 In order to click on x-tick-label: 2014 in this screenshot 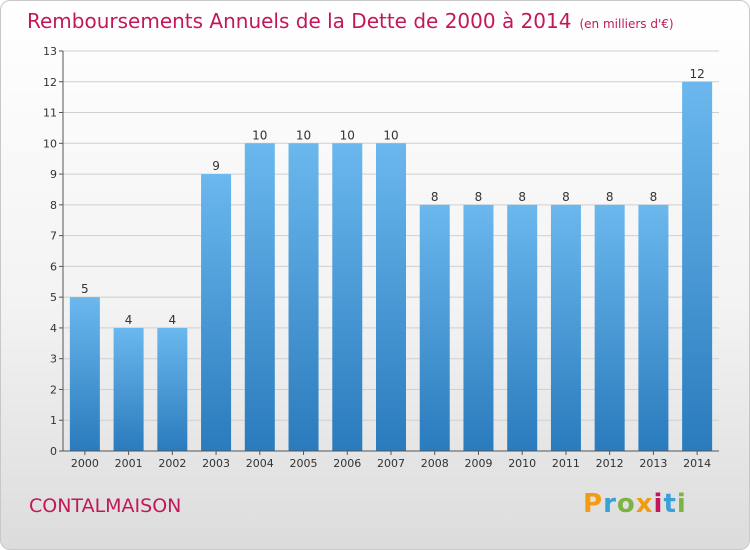, I will do `click(697, 463)`.